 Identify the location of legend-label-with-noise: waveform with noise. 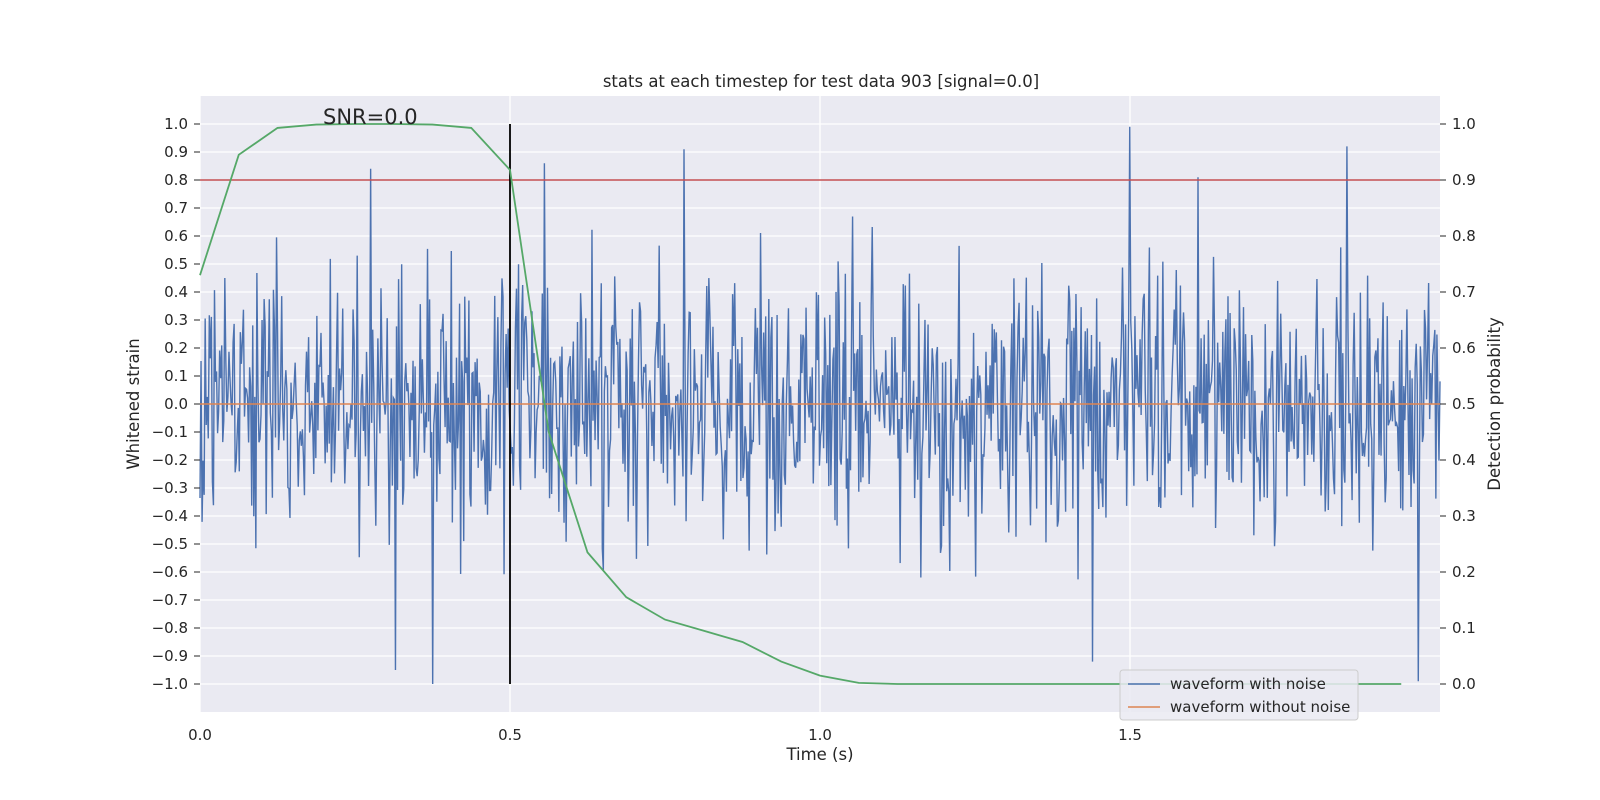
(1248, 684).